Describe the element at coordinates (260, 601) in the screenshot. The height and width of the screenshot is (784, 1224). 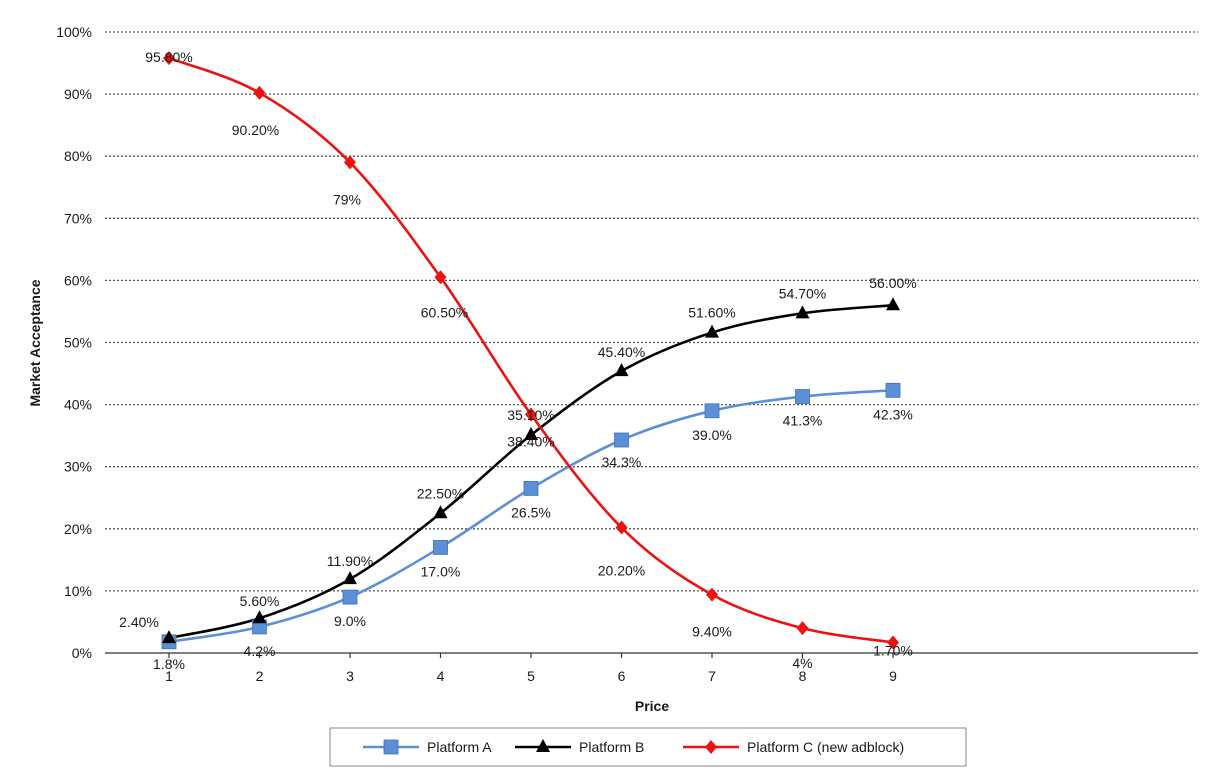
I see `data-label-platform-b: 5.60%` at that location.